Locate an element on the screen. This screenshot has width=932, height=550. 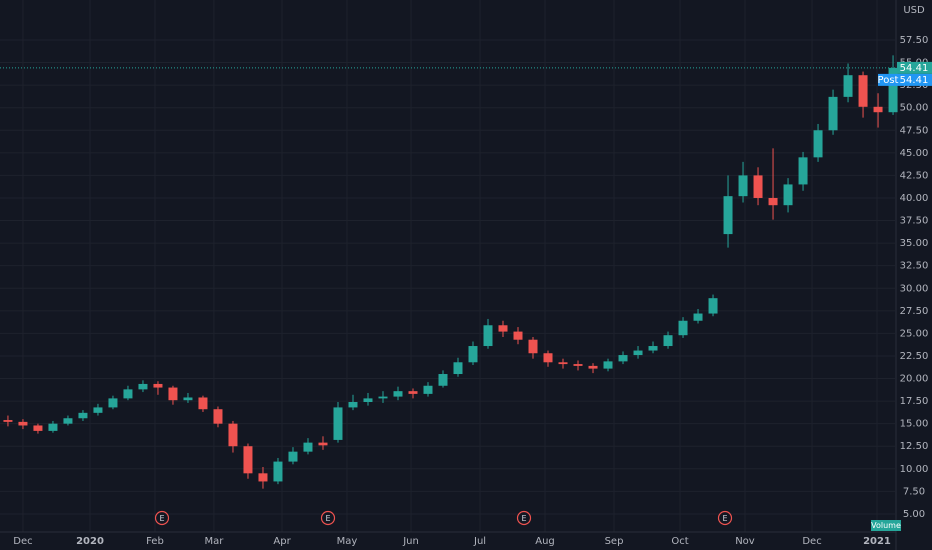
y-tick-label: 12.50 is located at coordinates (914, 446).